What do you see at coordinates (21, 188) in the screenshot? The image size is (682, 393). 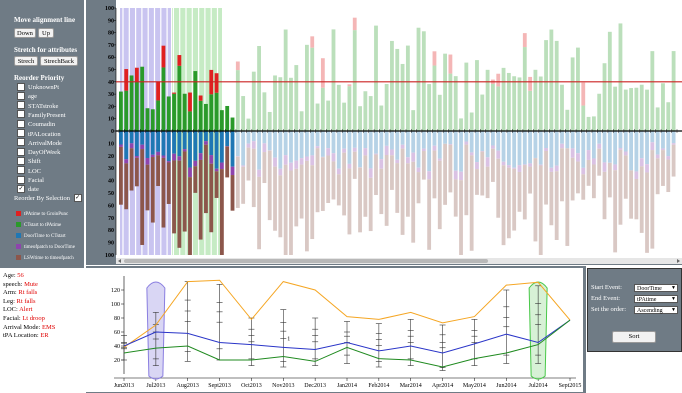 I see `attribute-checkbox: ✓` at bounding box center [21, 188].